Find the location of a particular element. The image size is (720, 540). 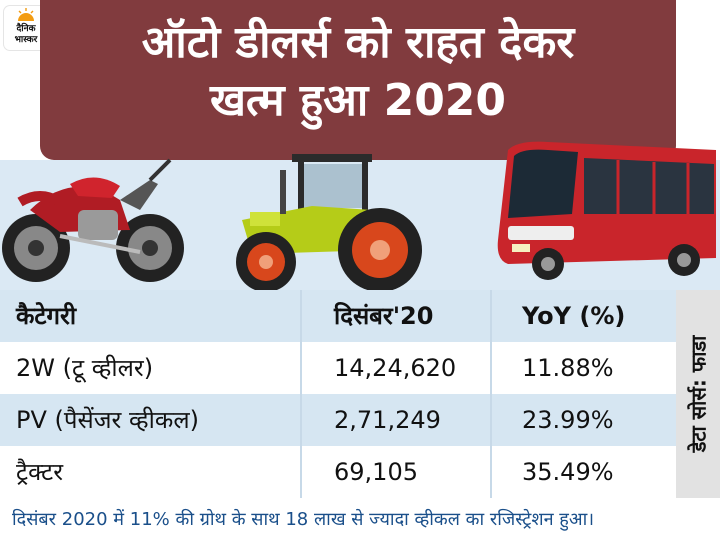

table-row: ट्रैक्टर 69,105 35.49% is located at coordinates (338, 472).